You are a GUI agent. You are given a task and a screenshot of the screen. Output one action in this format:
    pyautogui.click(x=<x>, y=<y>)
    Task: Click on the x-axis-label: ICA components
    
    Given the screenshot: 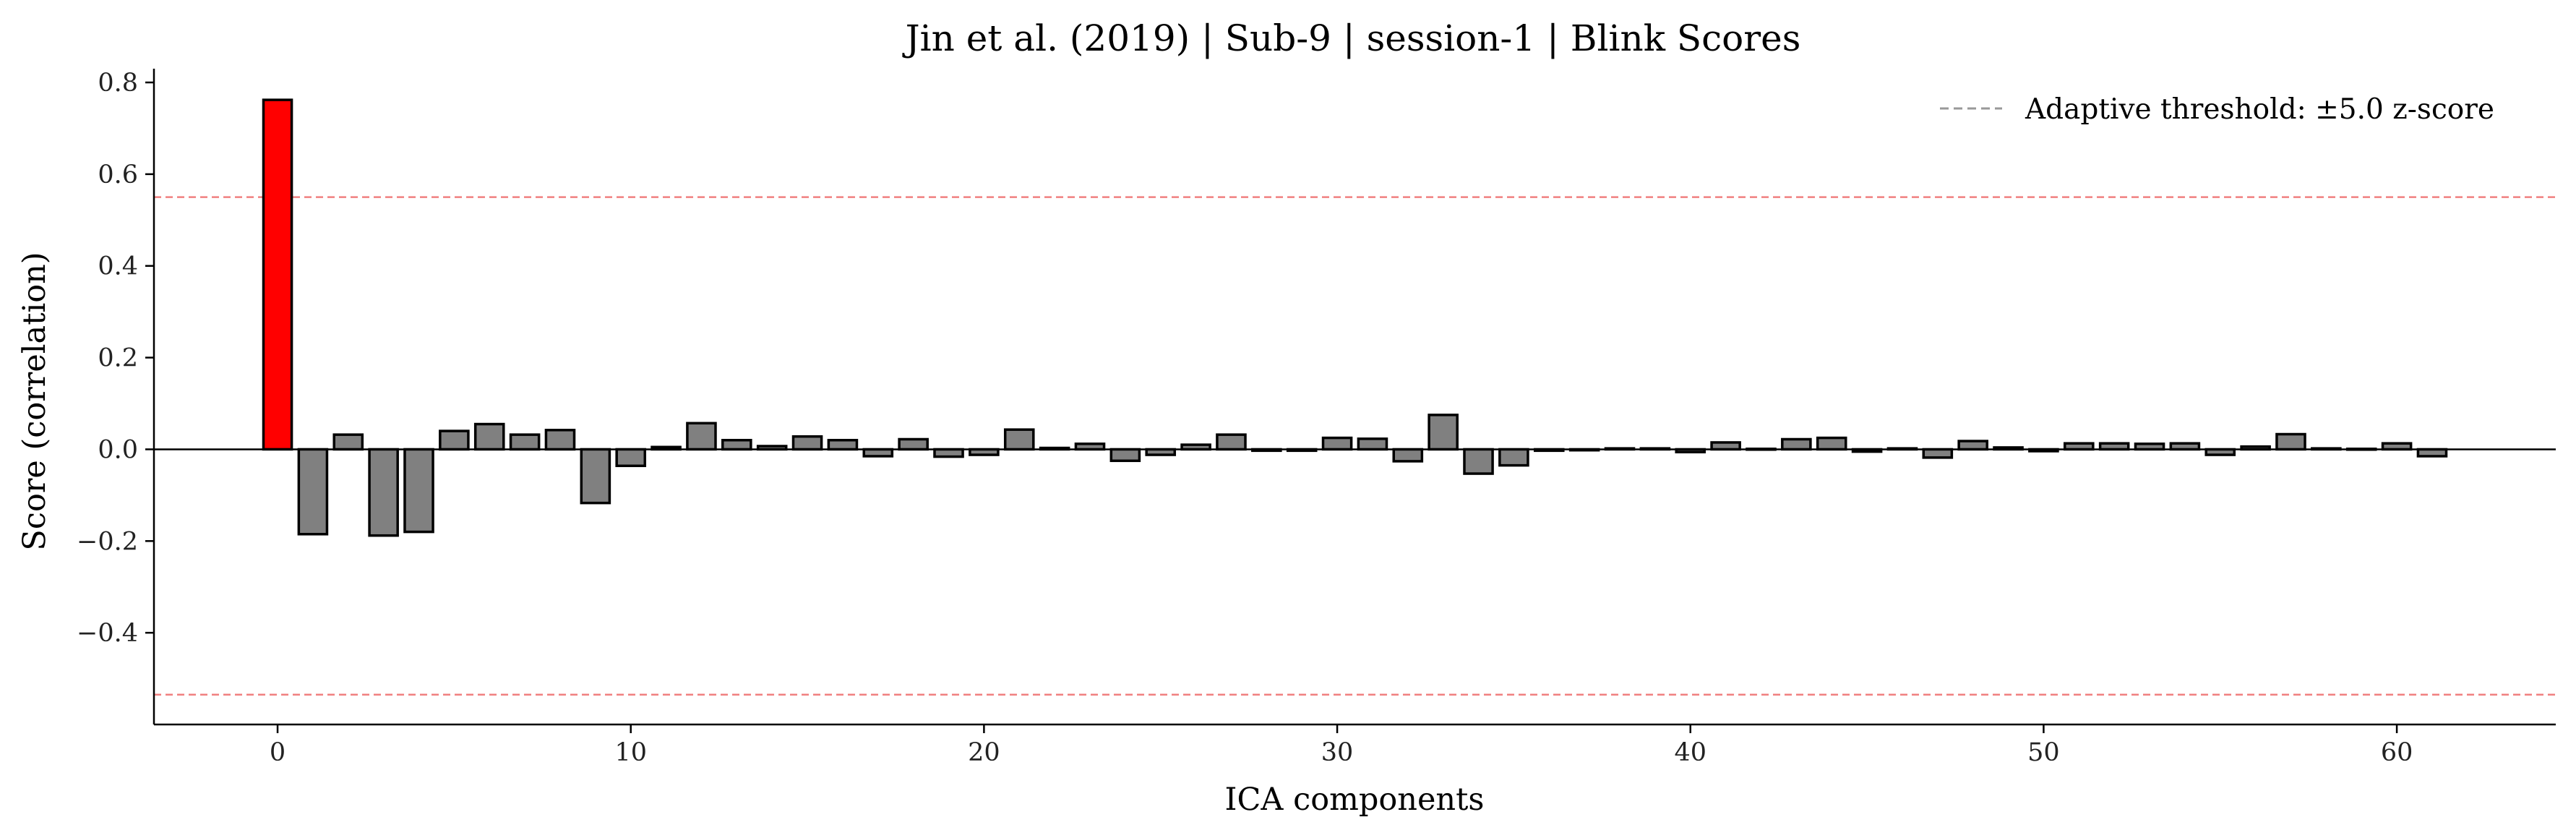 What is the action you would take?
    pyautogui.click(x=1355, y=800)
    